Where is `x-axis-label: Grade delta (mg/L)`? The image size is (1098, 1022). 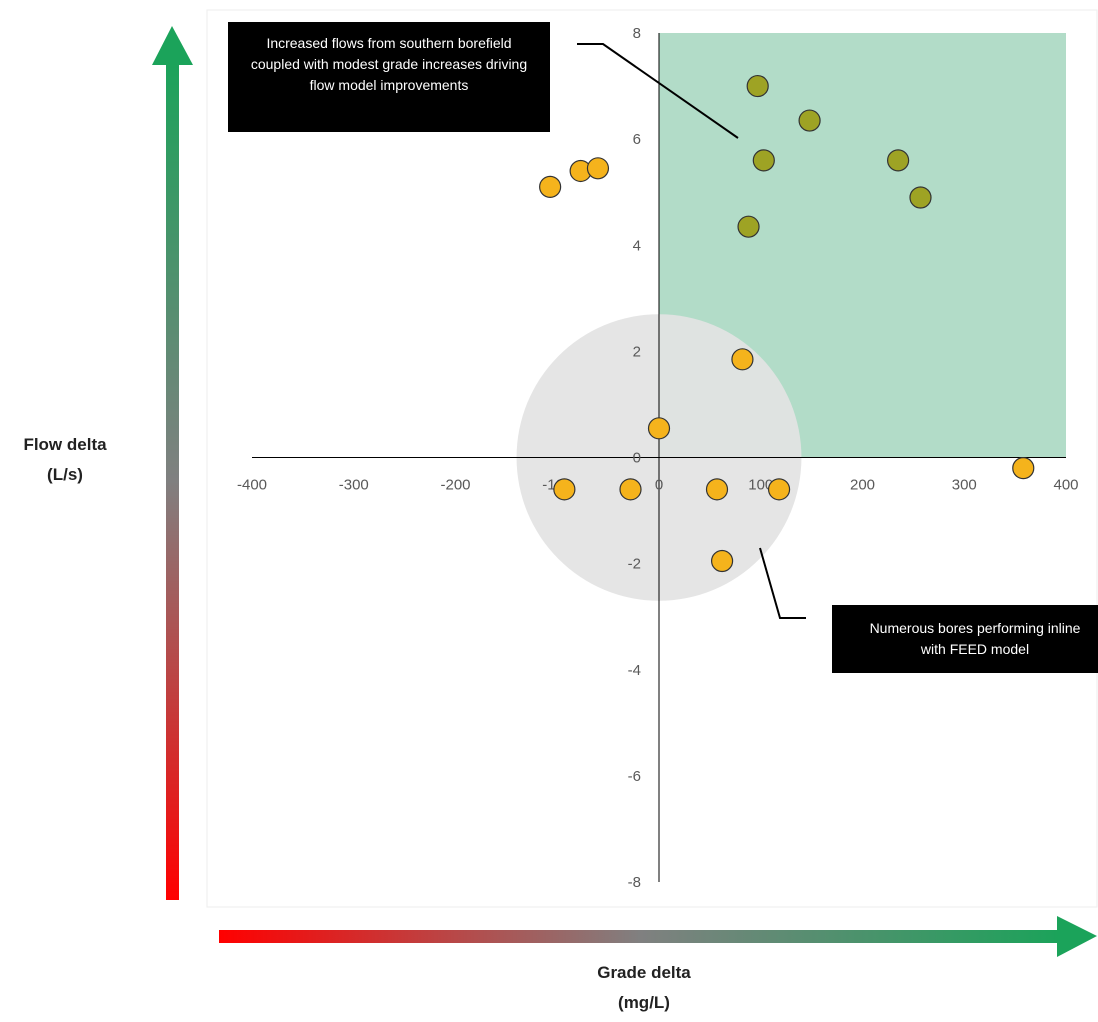 x-axis-label: Grade delta (mg/L) is located at coordinates (644, 988).